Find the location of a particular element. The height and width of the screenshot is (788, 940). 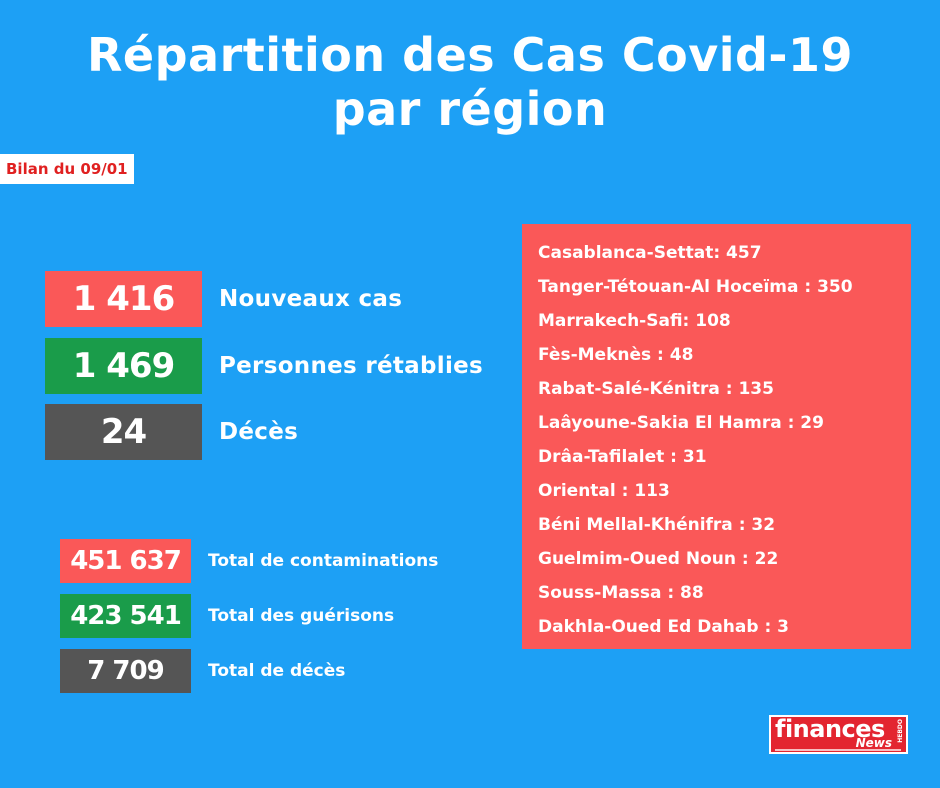

title-line-2: par région is located at coordinates (470, 109).